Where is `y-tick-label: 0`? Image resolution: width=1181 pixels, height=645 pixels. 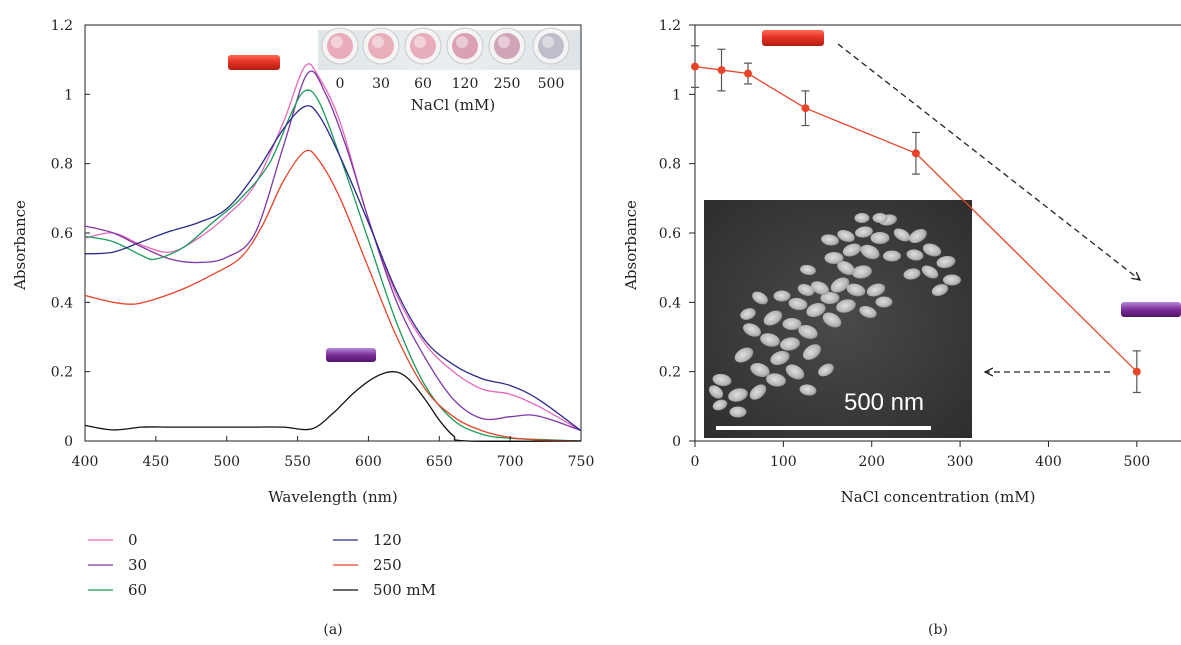
y-tick-label: 0 is located at coordinates (676, 442).